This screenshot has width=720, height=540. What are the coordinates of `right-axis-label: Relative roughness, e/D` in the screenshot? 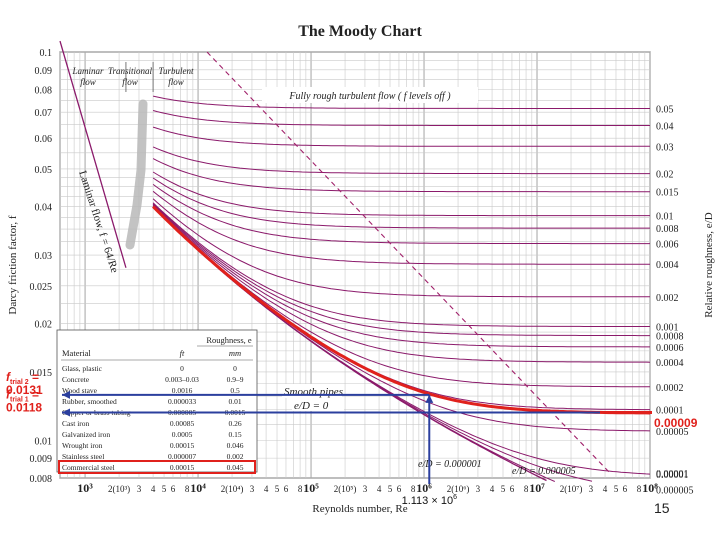 It's located at (709, 264).